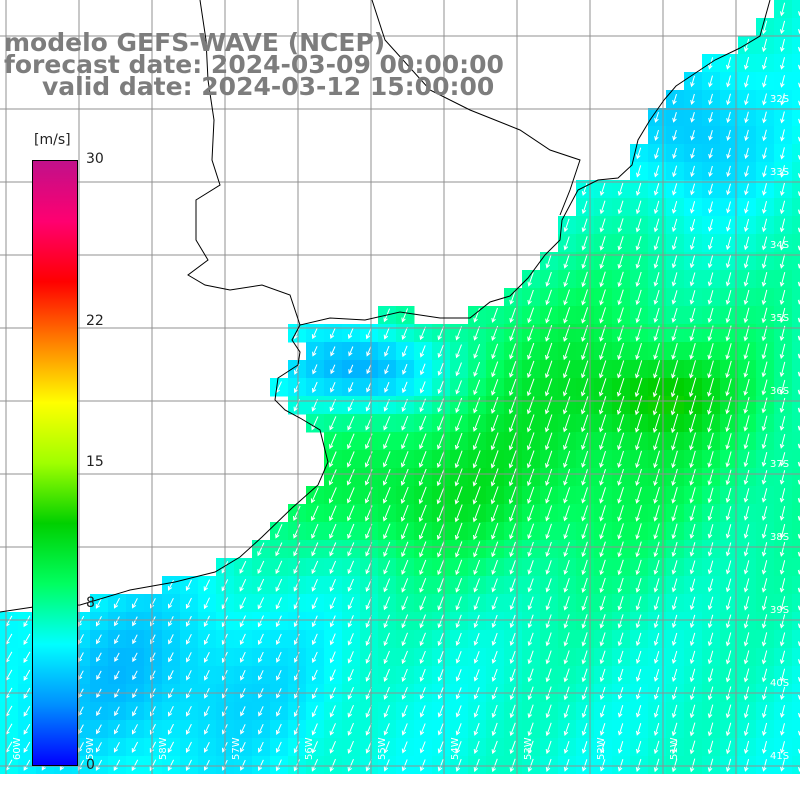 The height and width of the screenshot is (800, 800). I want to click on lon-label: 53W, so click(528, 748).